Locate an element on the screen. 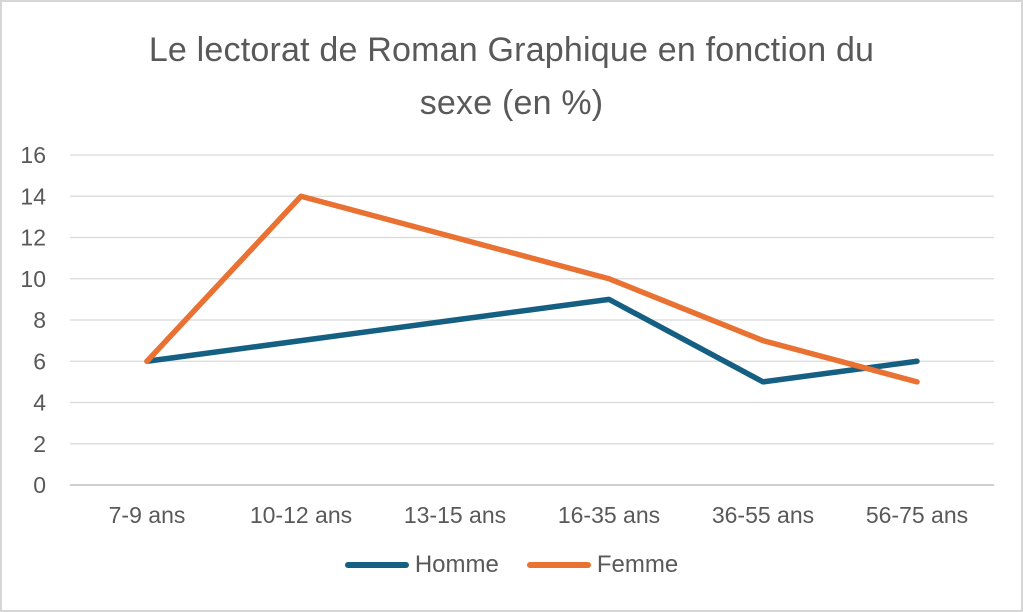 The height and width of the screenshot is (612, 1023). chart-title-line-2: sexe (en %) is located at coordinates (511, 103).